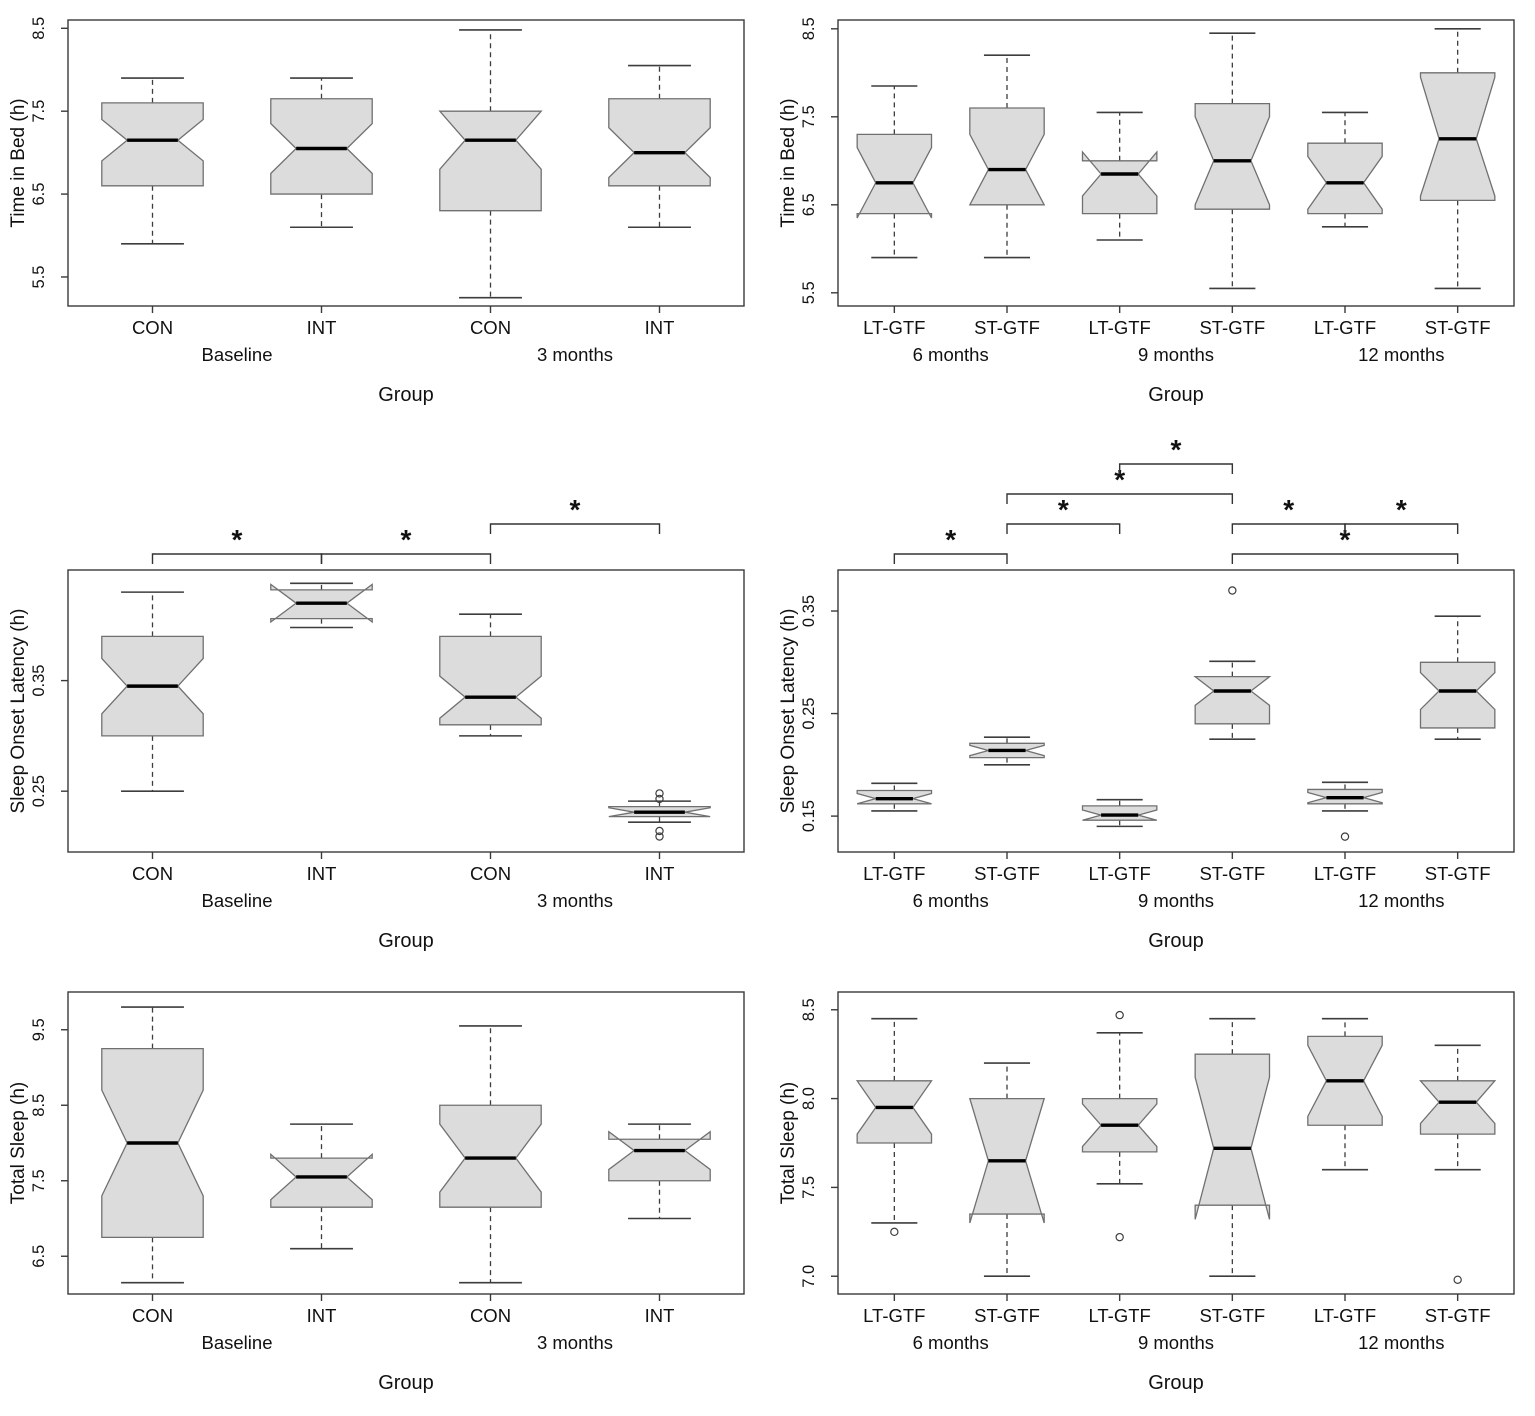  What do you see at coordinates (39, 681) in the screenshot?
I see `y-tick-label: 0.35` at bounding box center [39, 681].